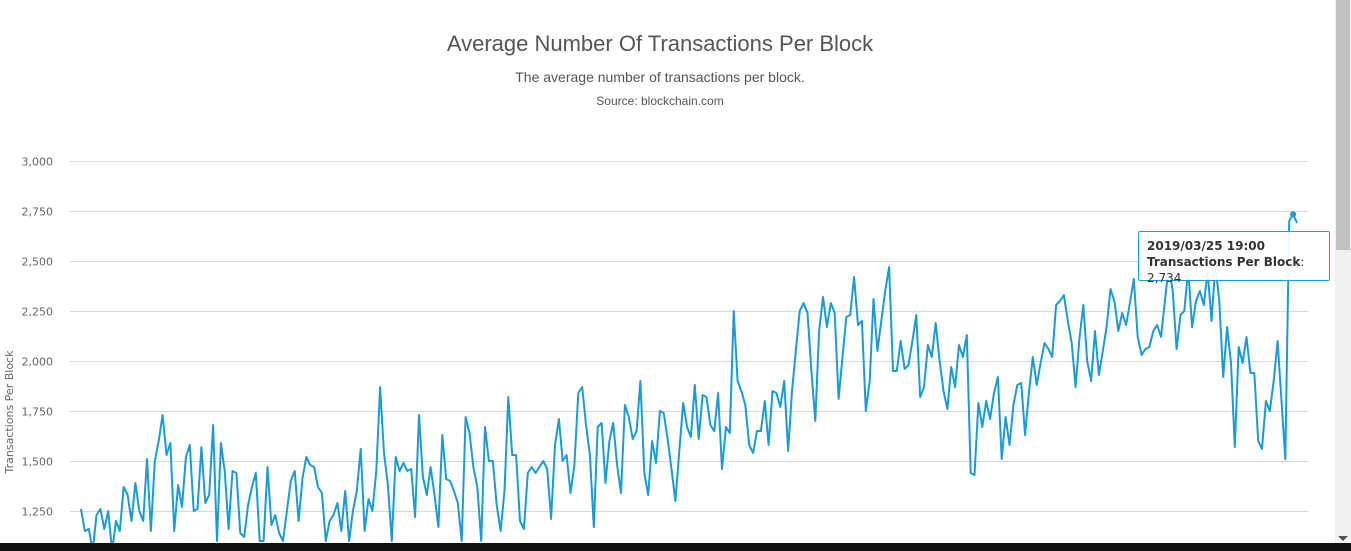  What do you see at coordinates (1164, 278) in the screenshot?
I see `tooltip-value: 2,734` at bounding box center [1164, 278].